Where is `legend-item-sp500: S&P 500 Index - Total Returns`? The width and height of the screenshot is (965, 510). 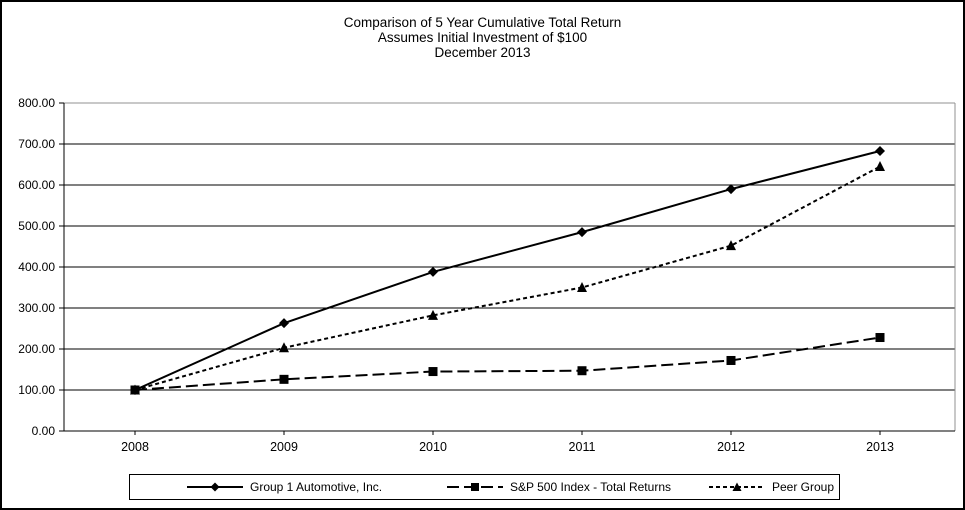 legend-item-sp500: S&P 500 Index - Total Returns is located at coordinates (559, 487).